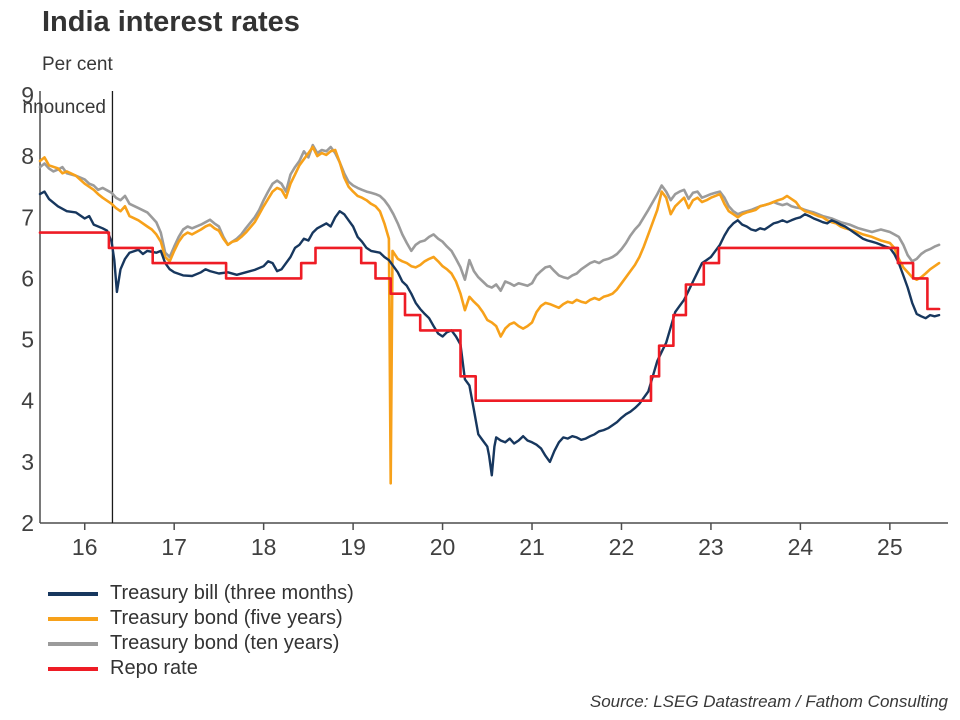 The width and height of the screenshot is (960, 720). I want to click on svg-text: 23, so click(711, 547).